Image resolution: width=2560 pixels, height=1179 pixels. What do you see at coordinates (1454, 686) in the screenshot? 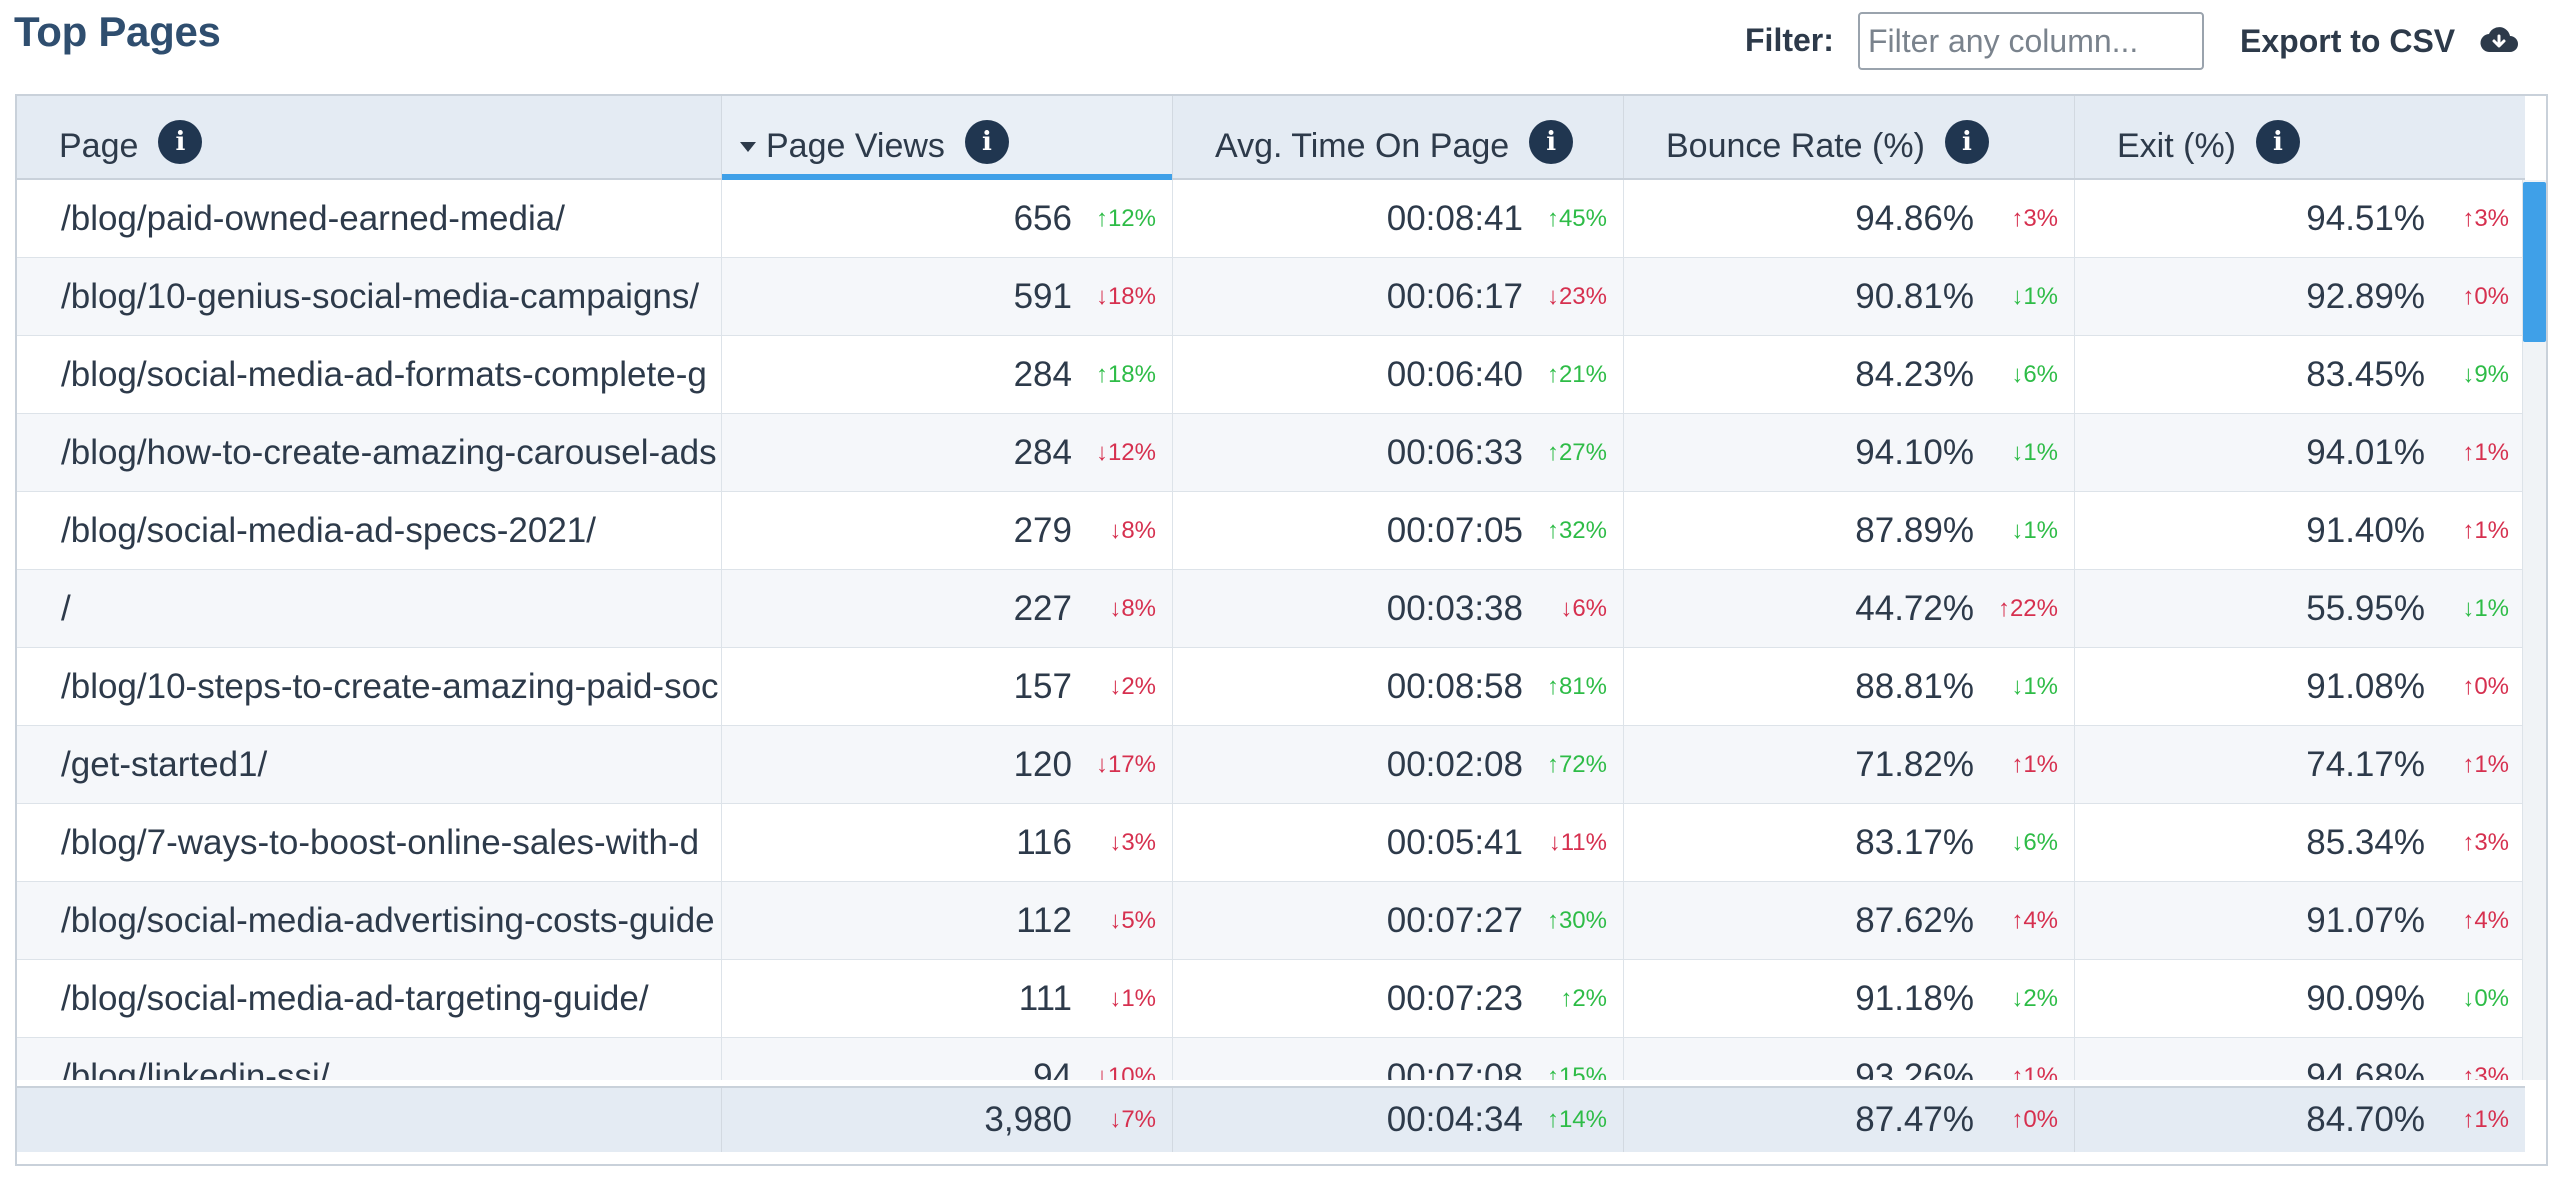
I see `time-cell-value: 00:08:58` at bounding box center [1454, 686].